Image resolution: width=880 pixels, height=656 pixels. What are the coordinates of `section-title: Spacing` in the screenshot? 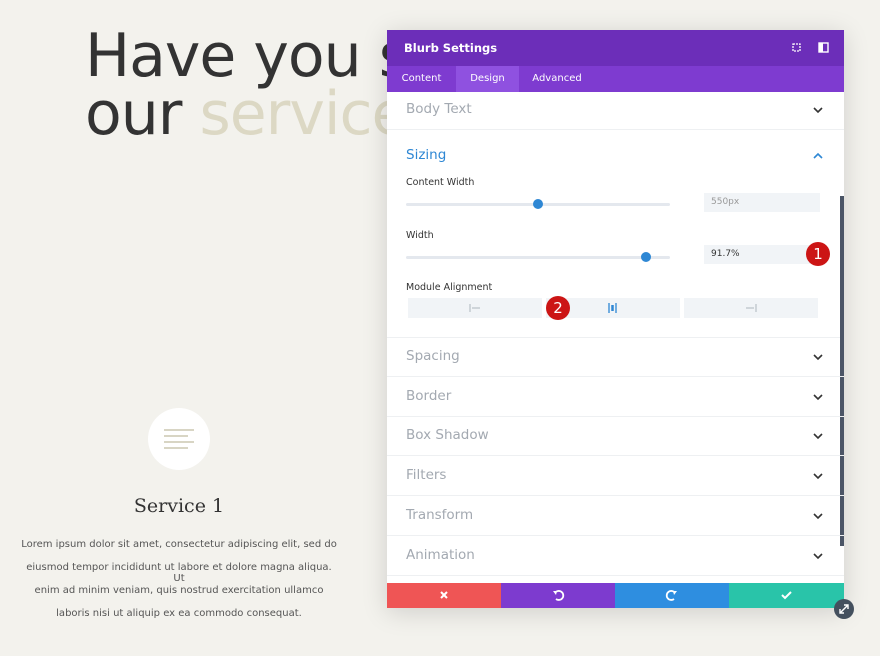 It's located at (433, 356).